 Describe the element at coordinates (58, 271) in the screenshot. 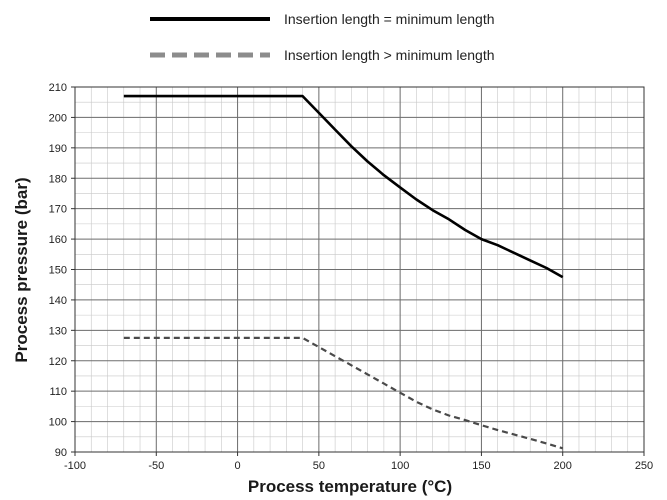

I see `y-tick-label: 150` at that location.